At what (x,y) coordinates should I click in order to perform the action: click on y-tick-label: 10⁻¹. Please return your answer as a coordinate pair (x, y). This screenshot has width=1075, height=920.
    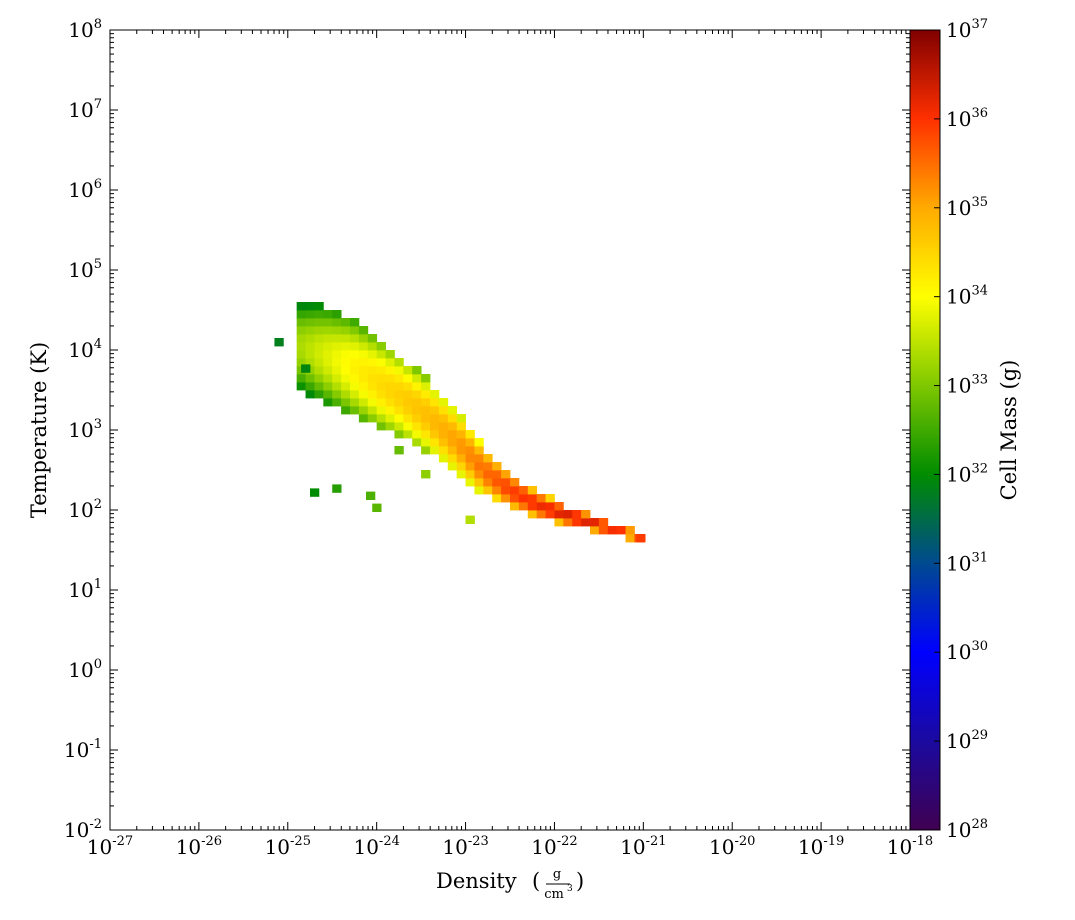
    Looking at the image, I should click on (83, 749).